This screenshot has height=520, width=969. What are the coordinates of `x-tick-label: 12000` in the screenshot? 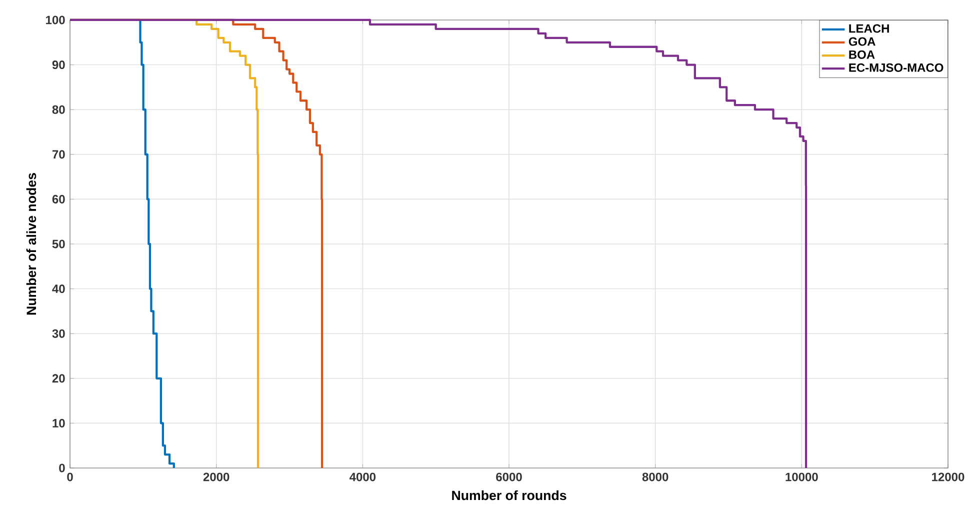 It's located at (948, 477).